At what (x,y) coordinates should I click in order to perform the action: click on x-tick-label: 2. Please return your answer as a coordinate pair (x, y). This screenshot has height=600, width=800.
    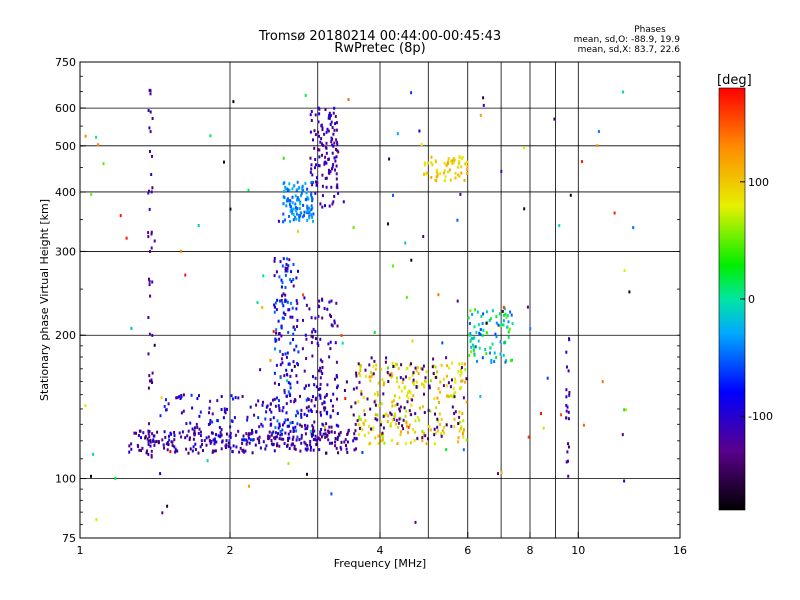
    Looking at the image, I should click on (230, 550).